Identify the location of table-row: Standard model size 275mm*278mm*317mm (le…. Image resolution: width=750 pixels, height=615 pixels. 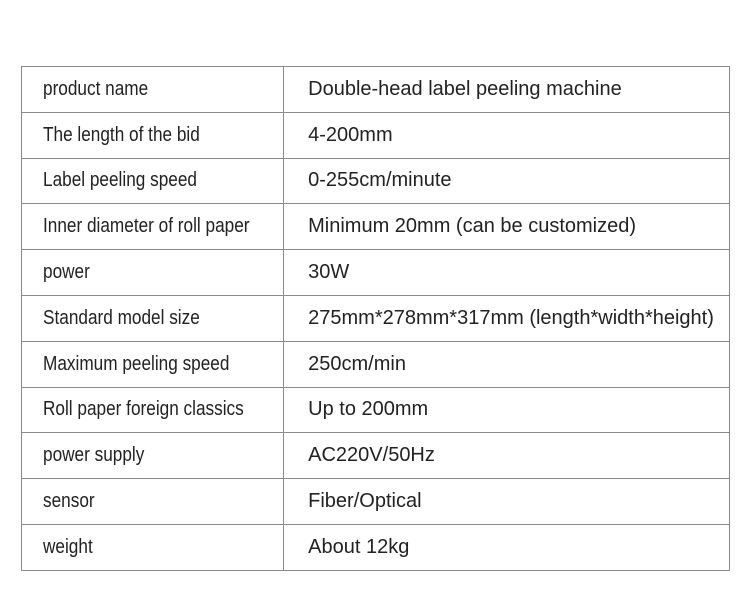
(375, 318).